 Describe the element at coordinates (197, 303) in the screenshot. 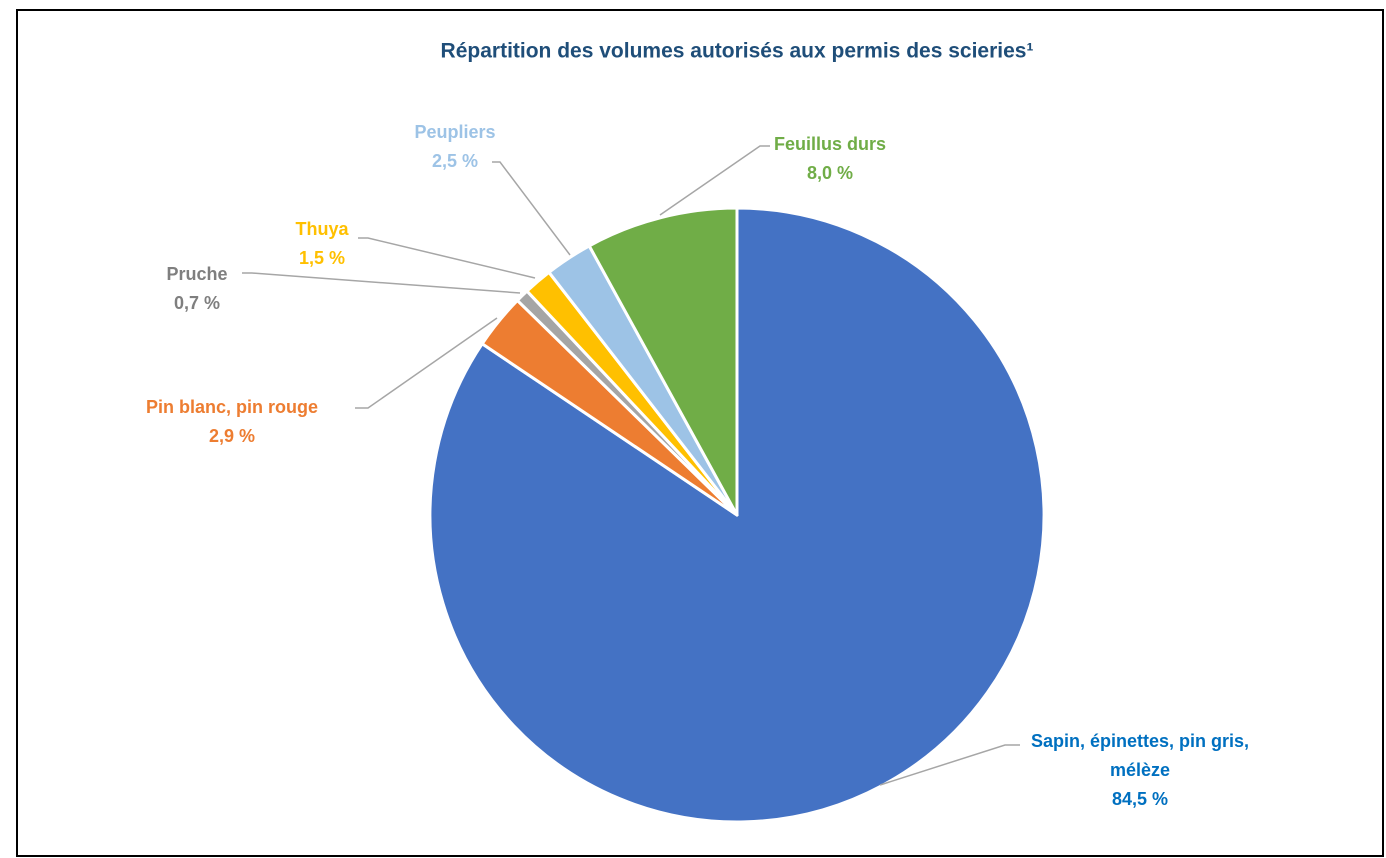

I see `label-value: 0,7 %` at that location.